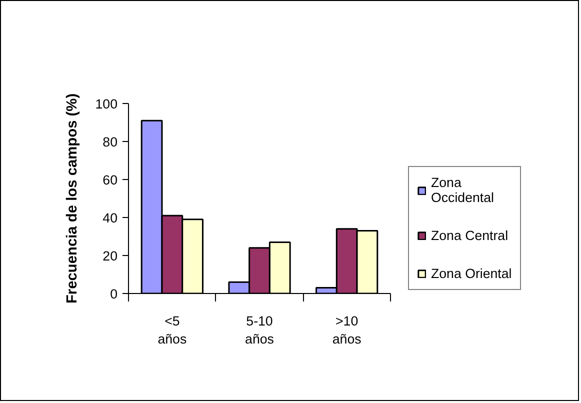 Image resolution: width=581 pixels, height=403 pixels. I want to click on y-tick-label: 60, so click(110, 180).